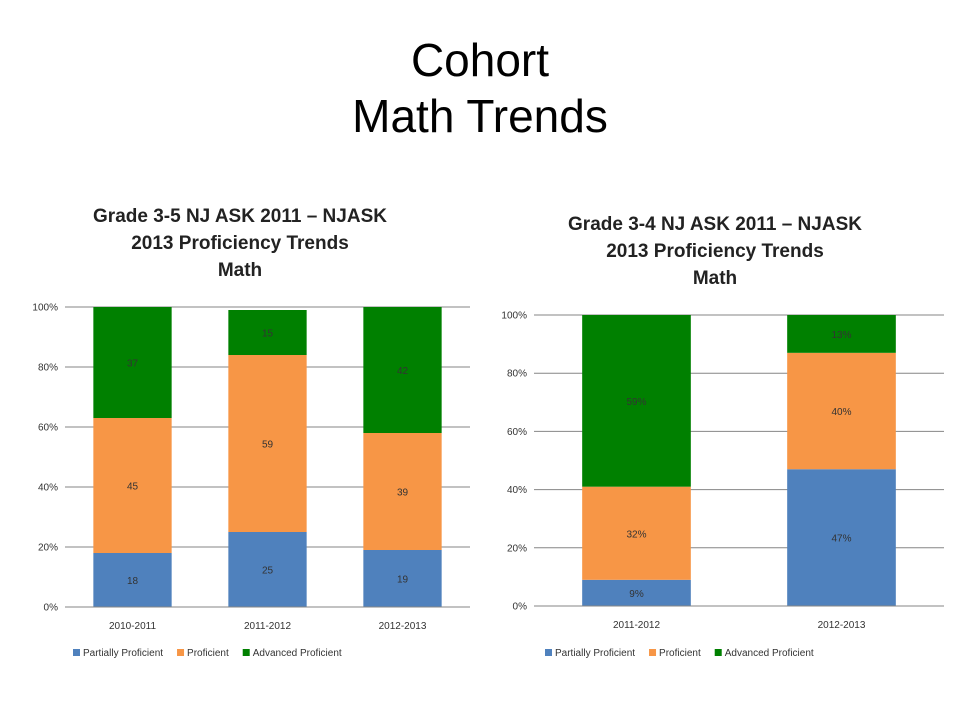 This screenshot has width=960, height=720. I want to click on data-label: 40%, so click(841, 412).